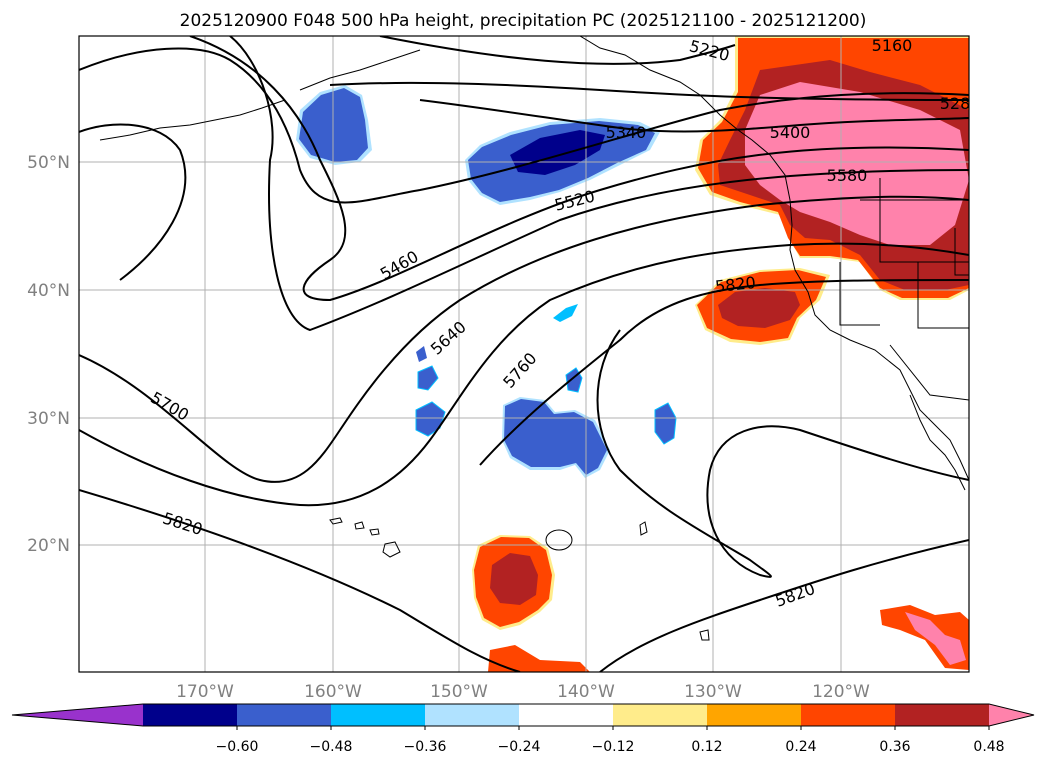 This screenshot has height=765, width=1047. What do you see at coordinates (425, 747) in the screenshot?
I see `colorbar-tick-label: −0.36` at bounding box center [425, 747].